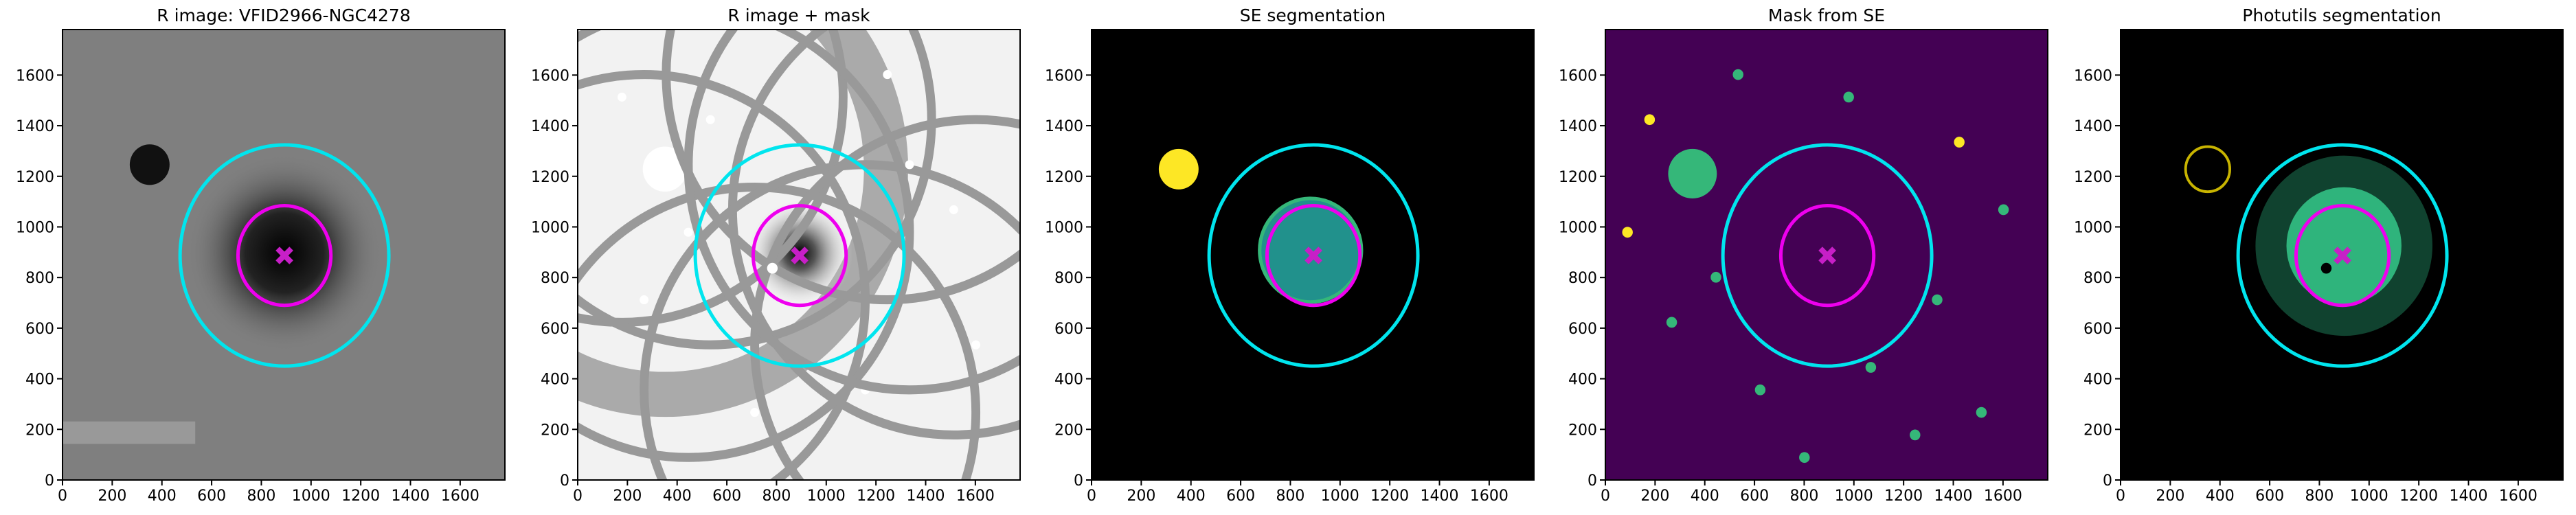  I want to click on blob, so click(149, 164).